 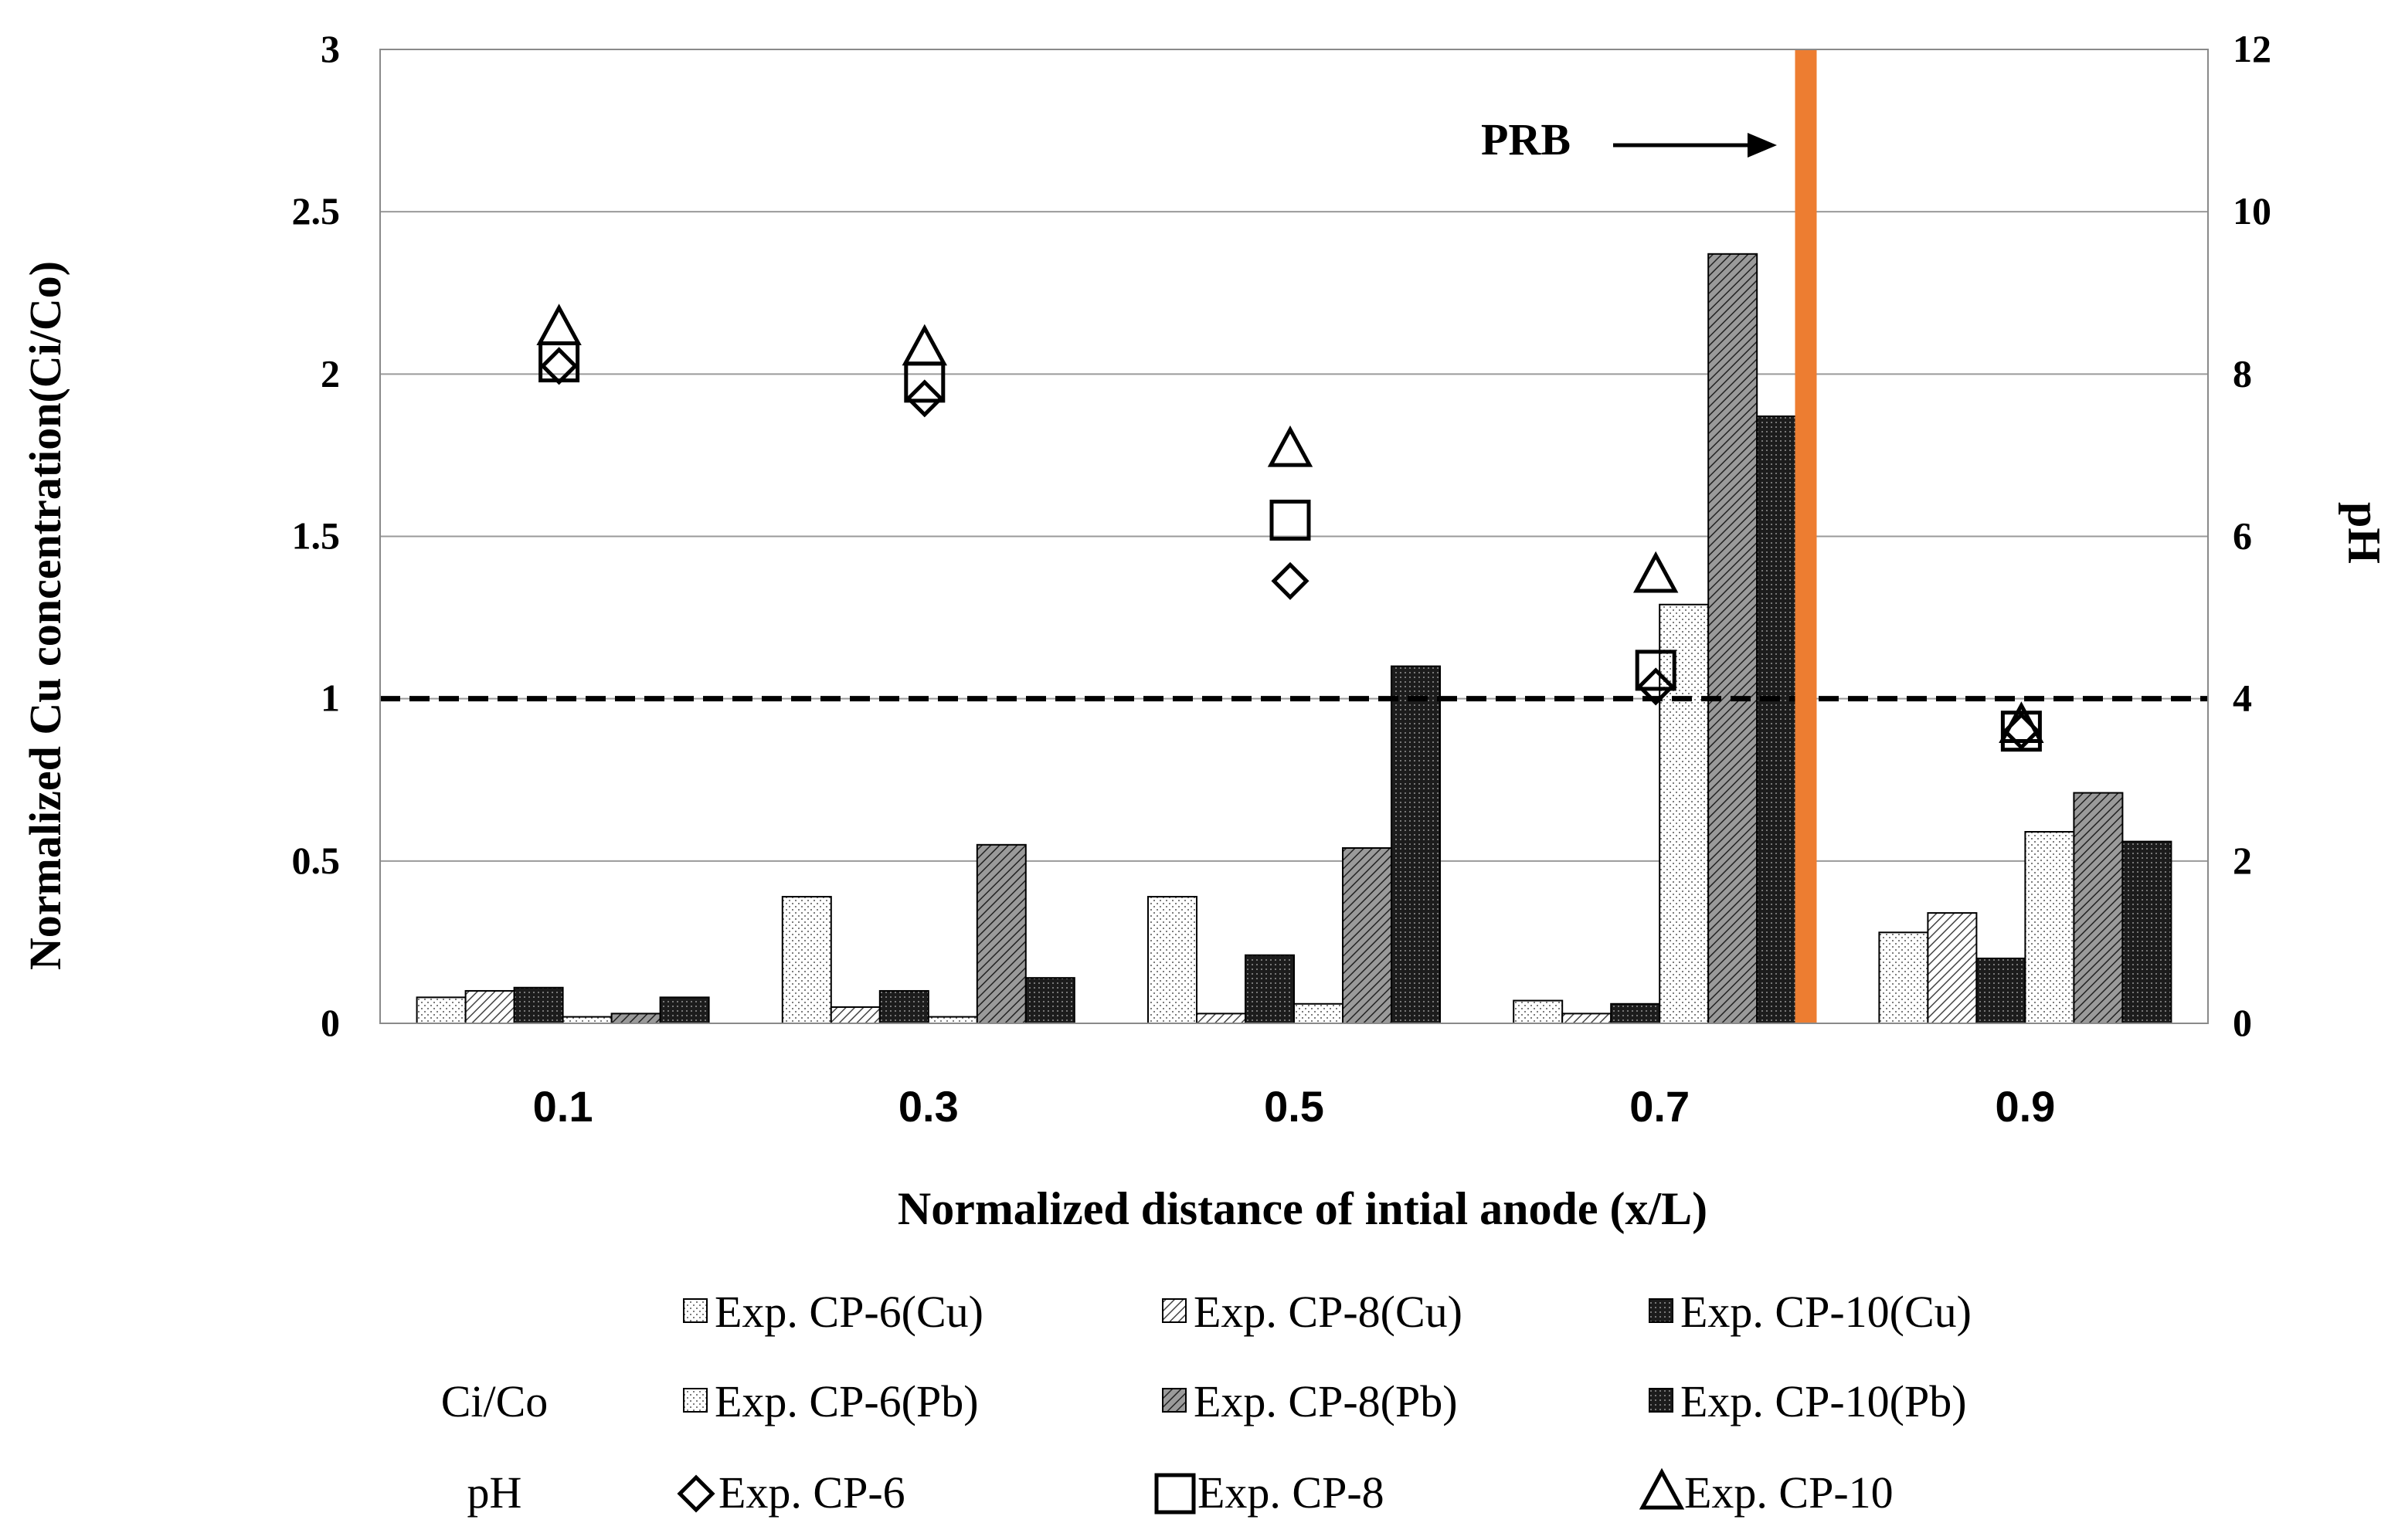 I want to click on legend-row-label-ph: pH, so click(x=494, y=1492).